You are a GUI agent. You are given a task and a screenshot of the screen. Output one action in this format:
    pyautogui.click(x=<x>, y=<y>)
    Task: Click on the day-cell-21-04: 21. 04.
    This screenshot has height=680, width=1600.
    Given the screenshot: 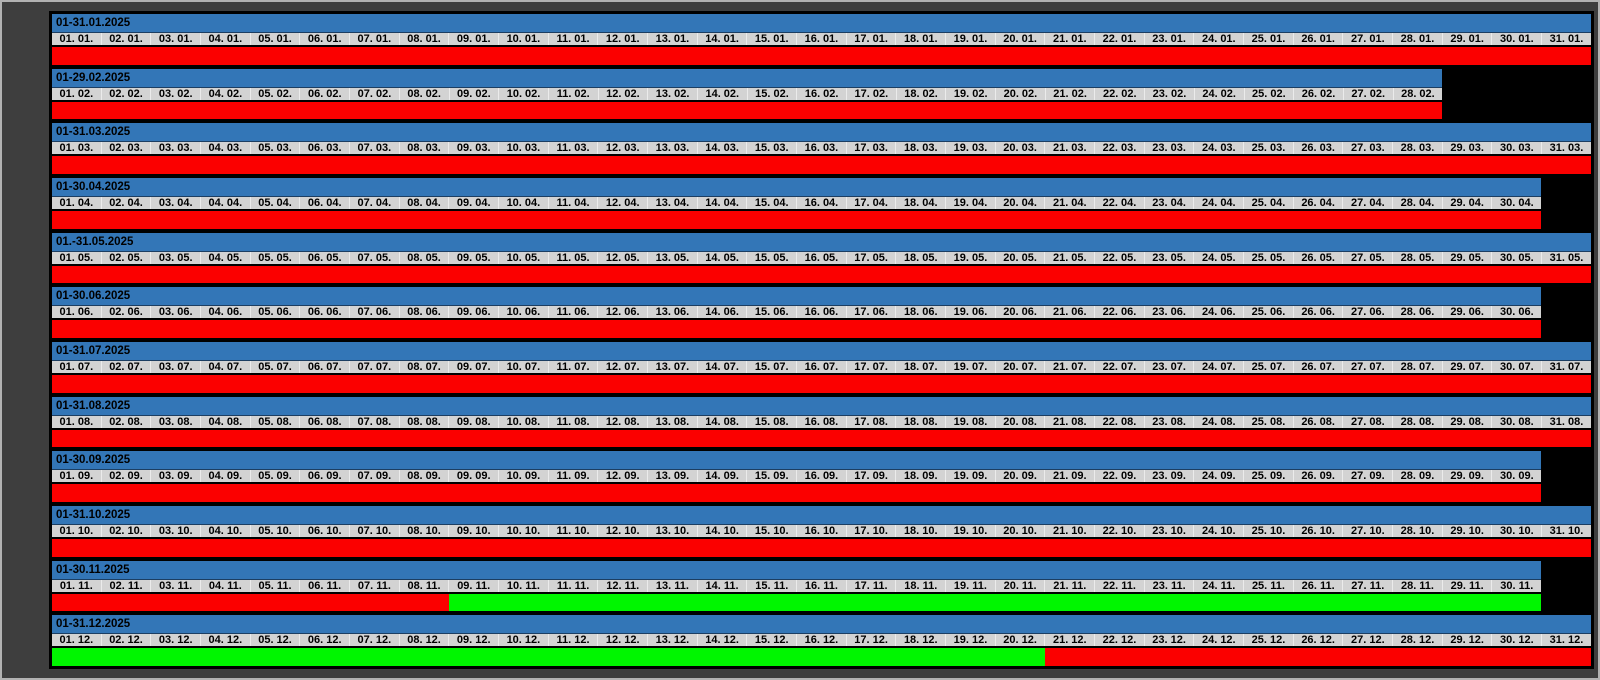 What is the action you would take?
    pyautogui.click(x=1069, y=203)
    